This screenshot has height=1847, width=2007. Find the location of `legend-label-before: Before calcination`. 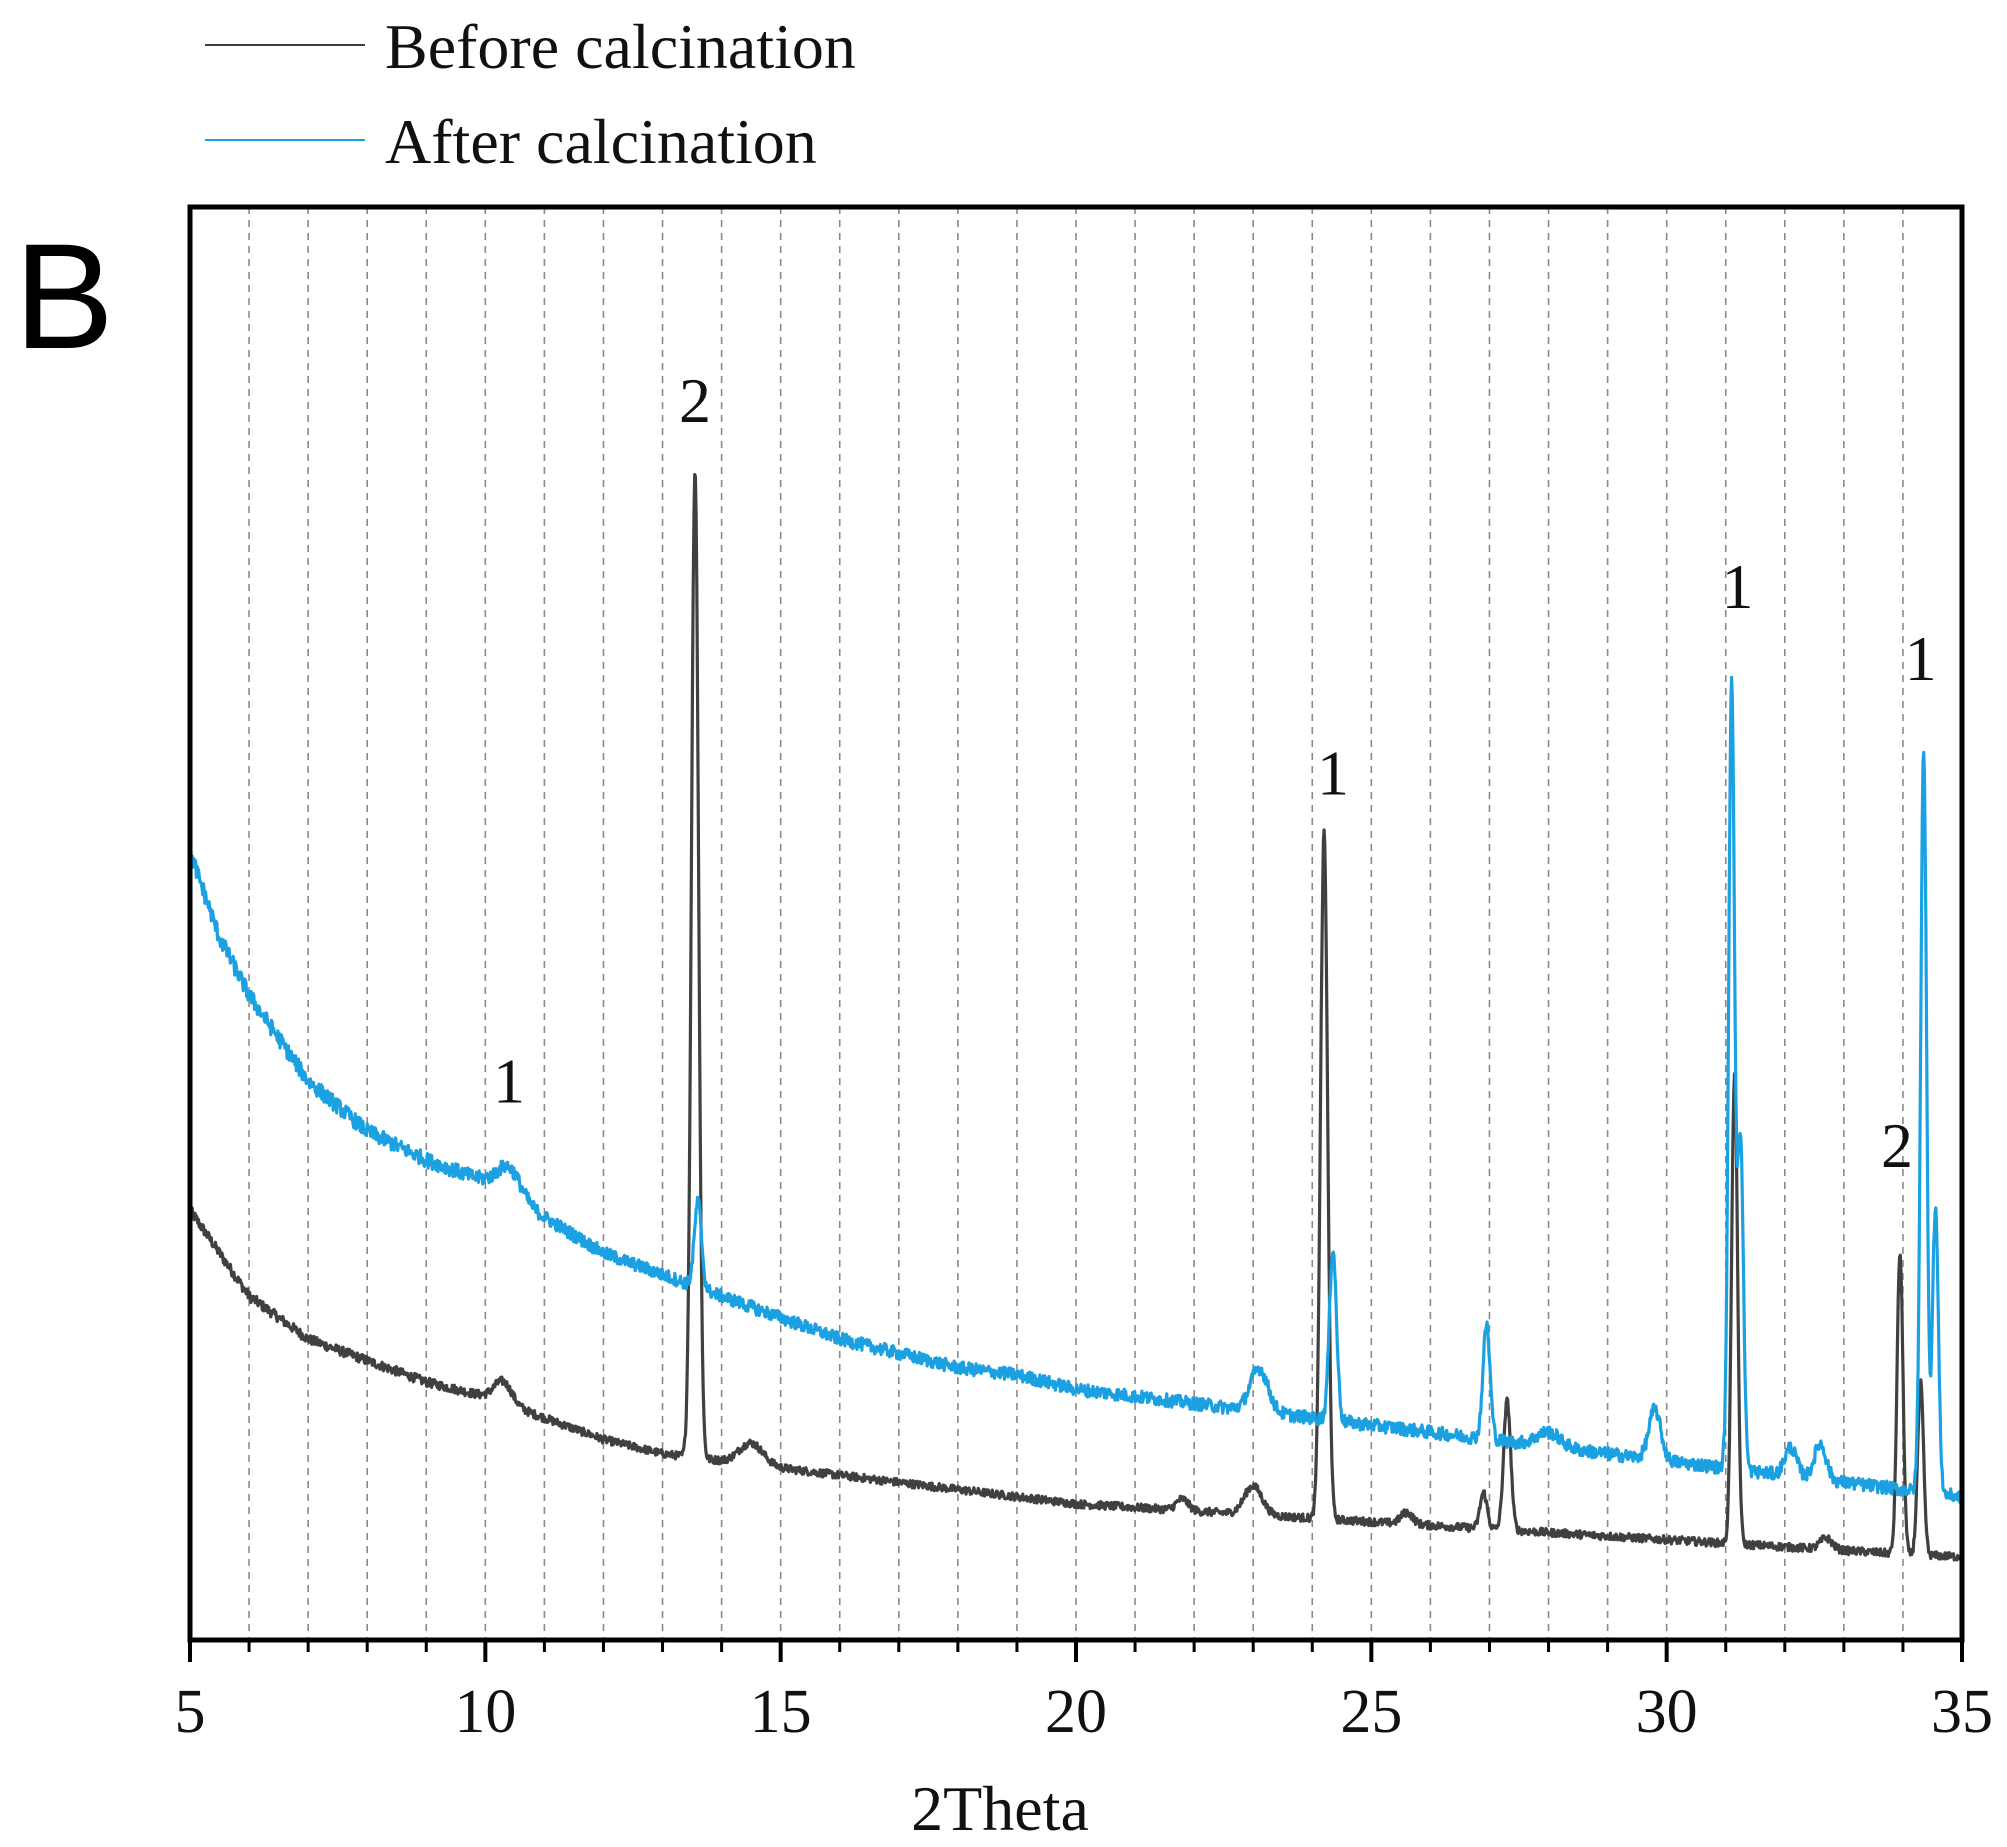

legend-label-before: Before calcination is located at coordinates (620, 46).